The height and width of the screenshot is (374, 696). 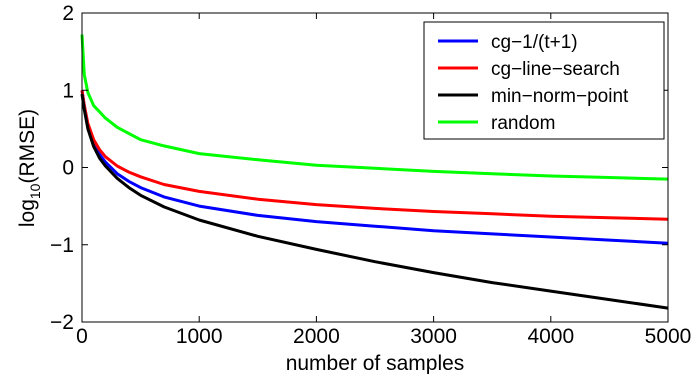 I want to click on y-tick-label: −2, so click(x=62, y=322).